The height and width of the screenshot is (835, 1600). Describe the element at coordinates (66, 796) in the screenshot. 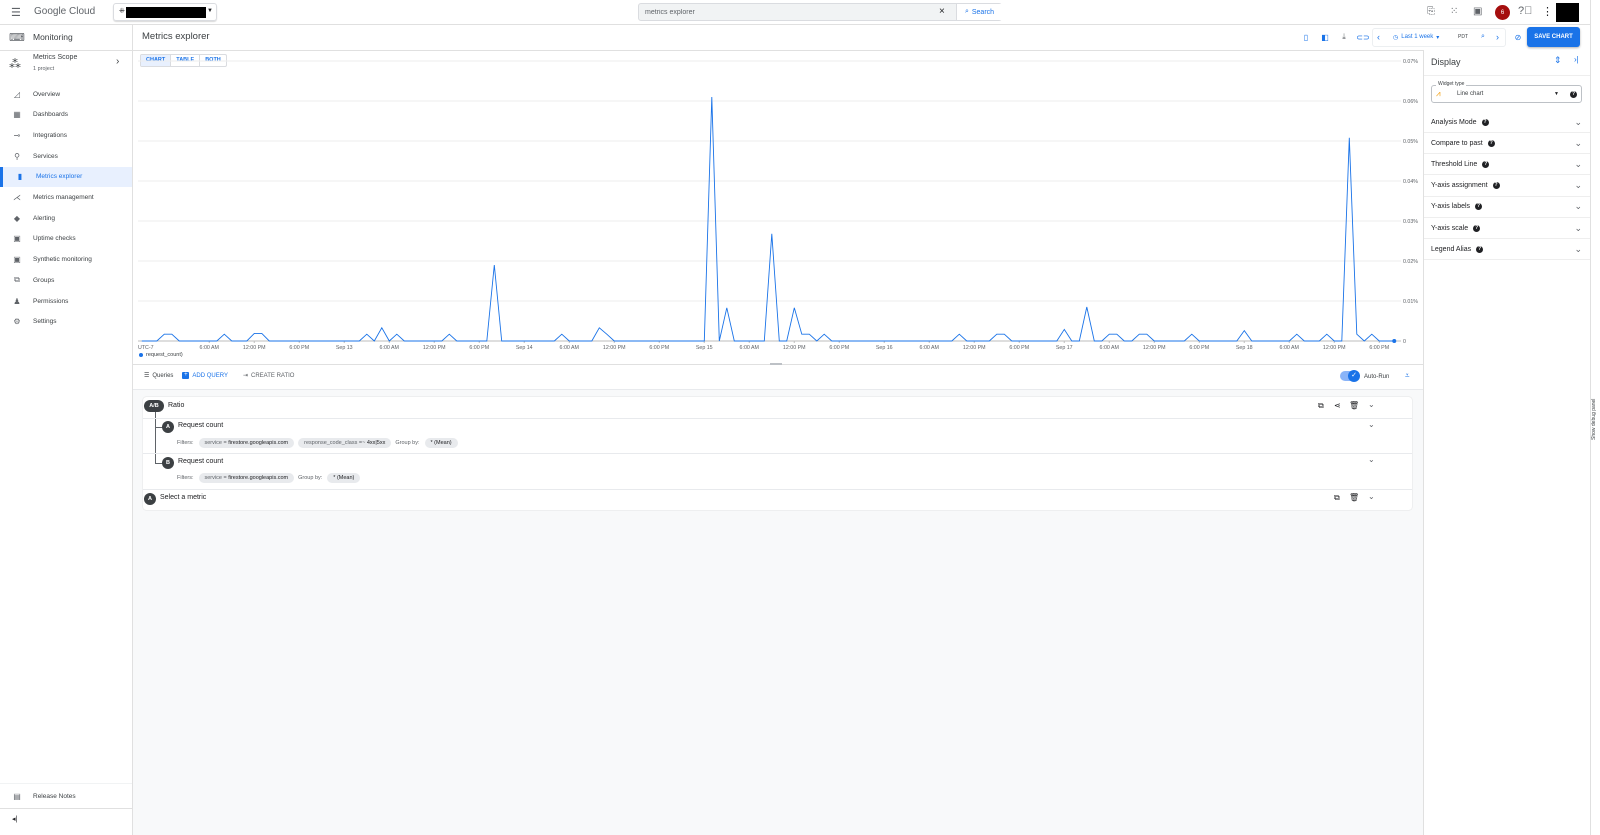

I see `sidebar-item-release-notes: ▤ Release Notes` at that location.